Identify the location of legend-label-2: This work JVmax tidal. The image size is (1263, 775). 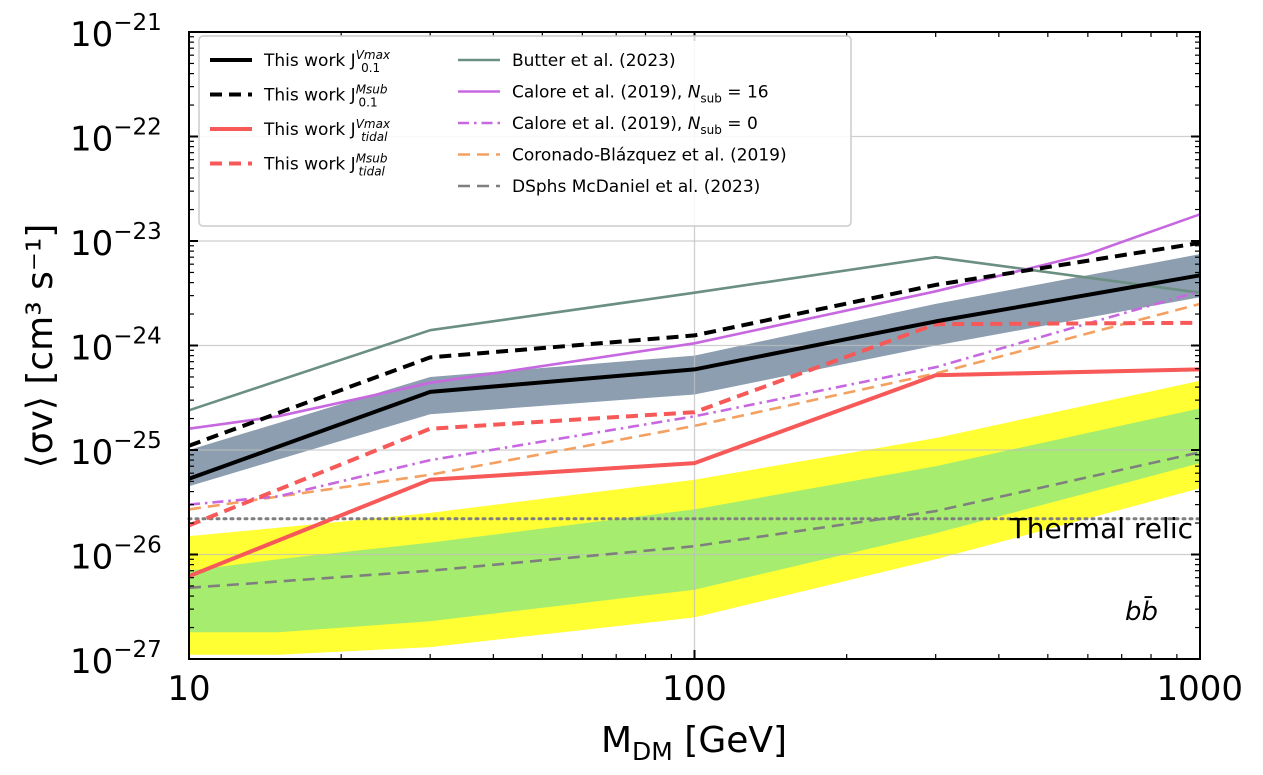
(327, 130).